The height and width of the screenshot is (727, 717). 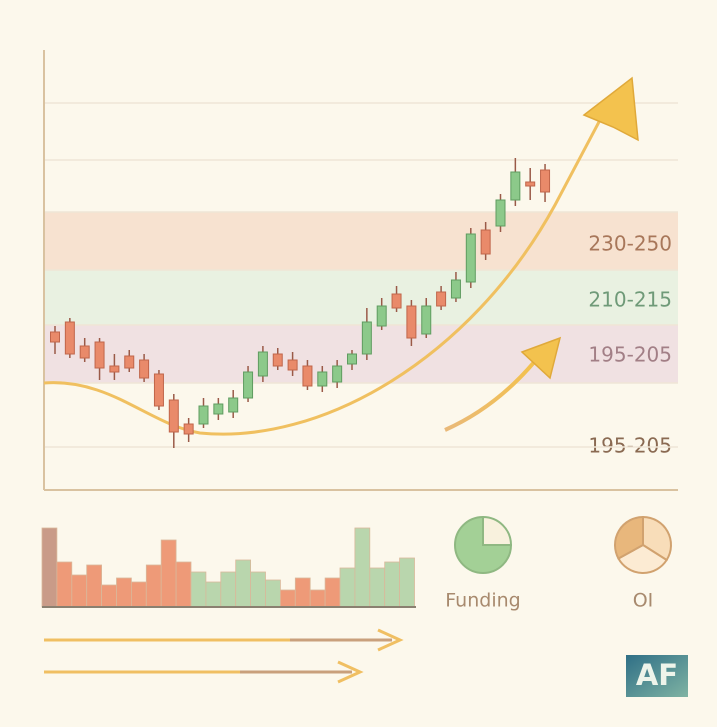 What do you see at coordinates (228, 567) in the screenshot?
I see `volume` at bounding box center [228, 567].